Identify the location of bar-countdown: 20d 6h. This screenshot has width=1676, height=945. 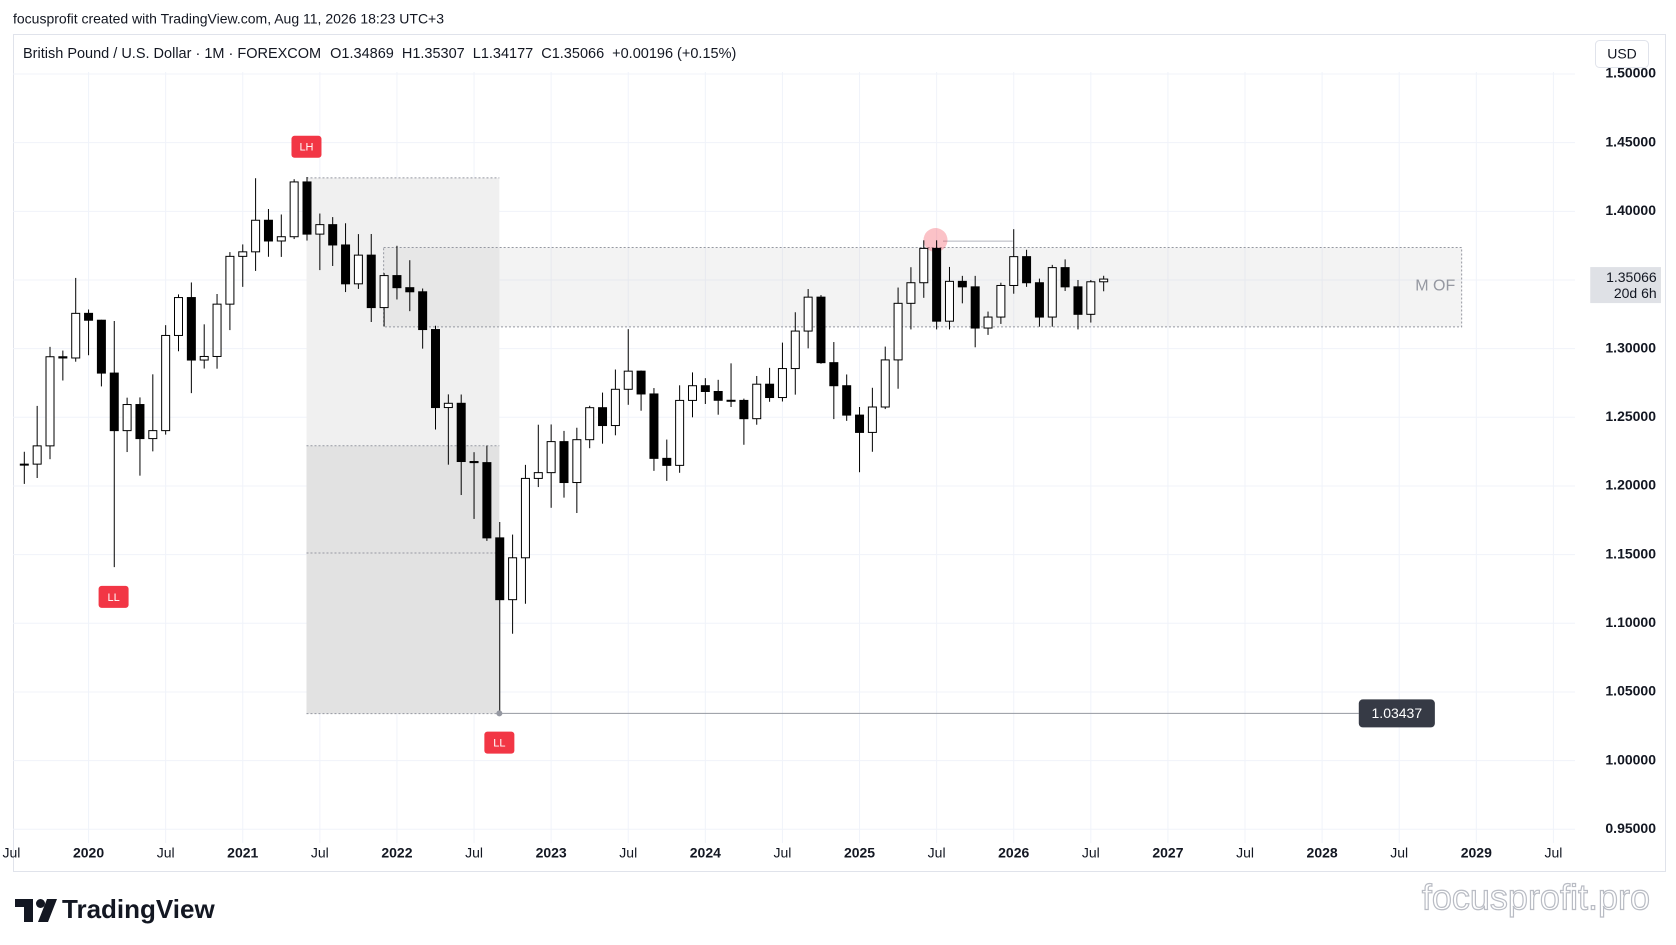
(1635, 293).